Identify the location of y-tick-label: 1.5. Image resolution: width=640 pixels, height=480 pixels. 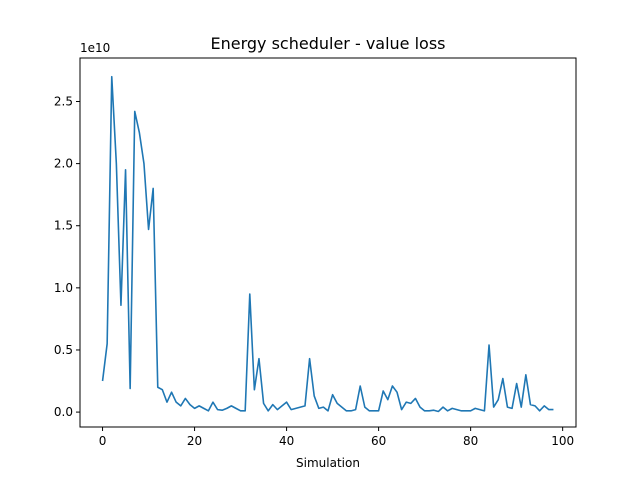
(63, 226).